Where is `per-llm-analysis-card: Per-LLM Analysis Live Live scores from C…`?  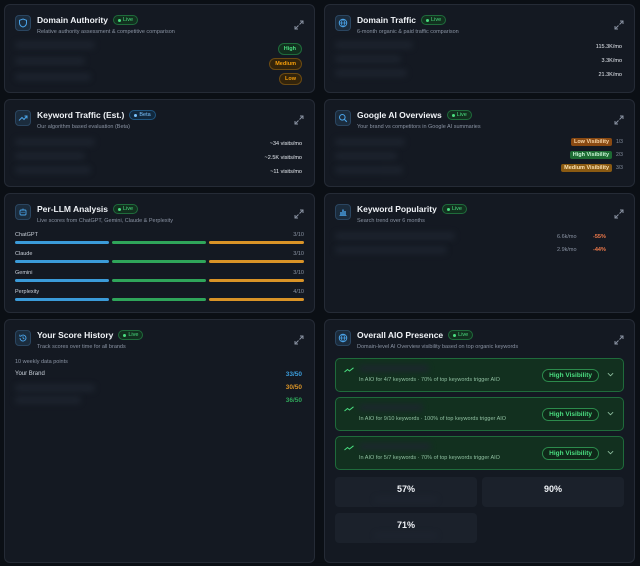
per-llm-analysis-card: Per-LLM Analysis Live Live scores from C… is located at coordinates (159, 253).